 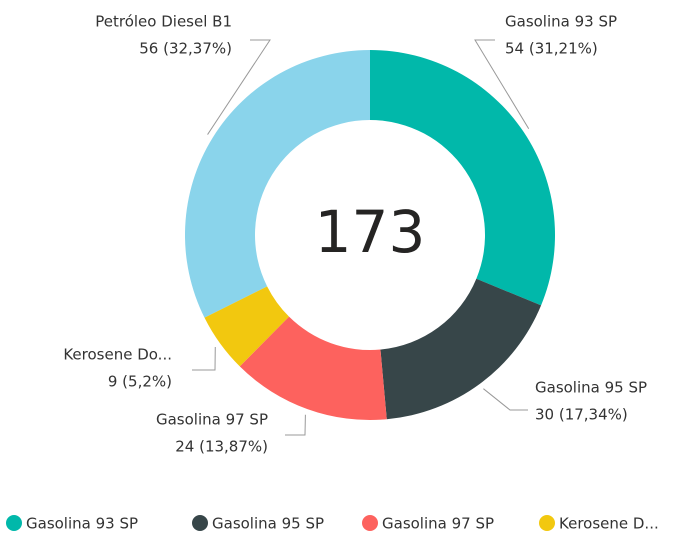 I want to click on slice-label: Petróleo Diesel B1, so click(x=163, y=22).